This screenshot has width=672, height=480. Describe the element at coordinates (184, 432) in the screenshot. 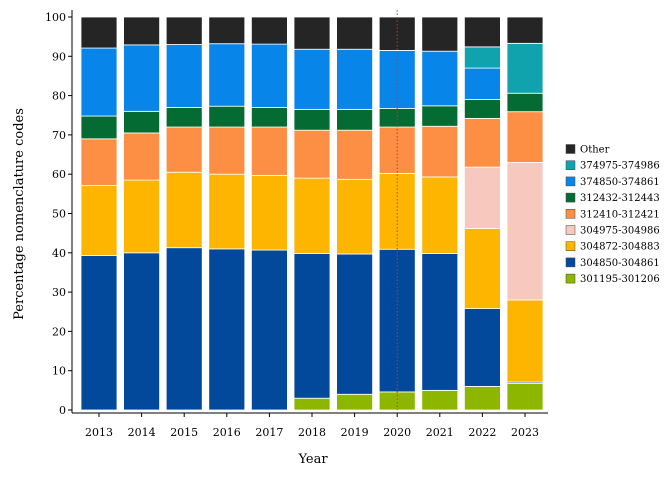

I see `x-tick-label: 2015` at that location.